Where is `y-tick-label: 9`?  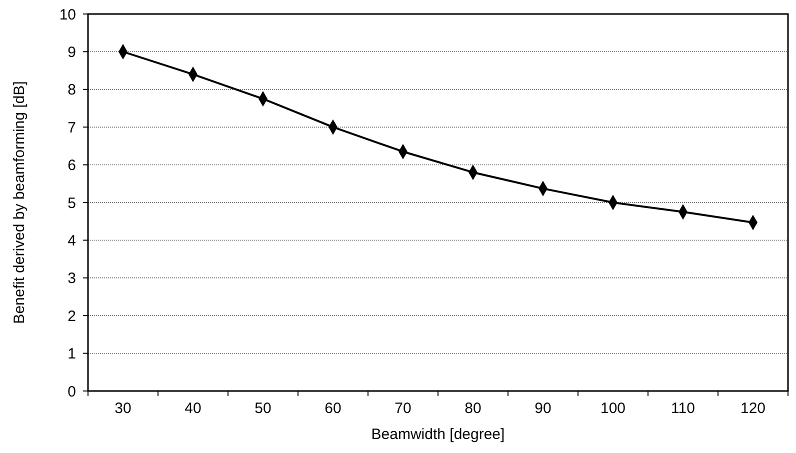 y-tick-label: 9 is located at coordinates (72, 52).